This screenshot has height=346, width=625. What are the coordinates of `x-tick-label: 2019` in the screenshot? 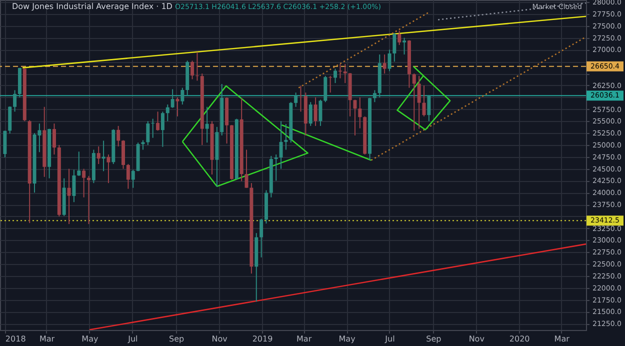 It's located at (262, 339).